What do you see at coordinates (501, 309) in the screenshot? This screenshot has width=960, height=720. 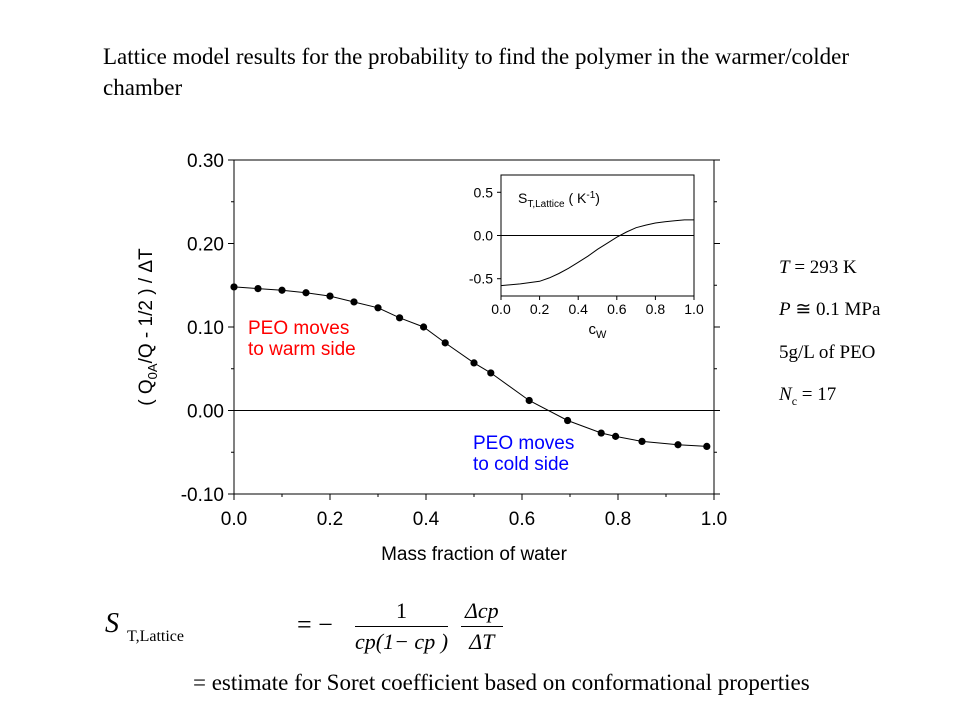 I see `inset-x-tick-label: 0.0` at bounding box center [501, 309].